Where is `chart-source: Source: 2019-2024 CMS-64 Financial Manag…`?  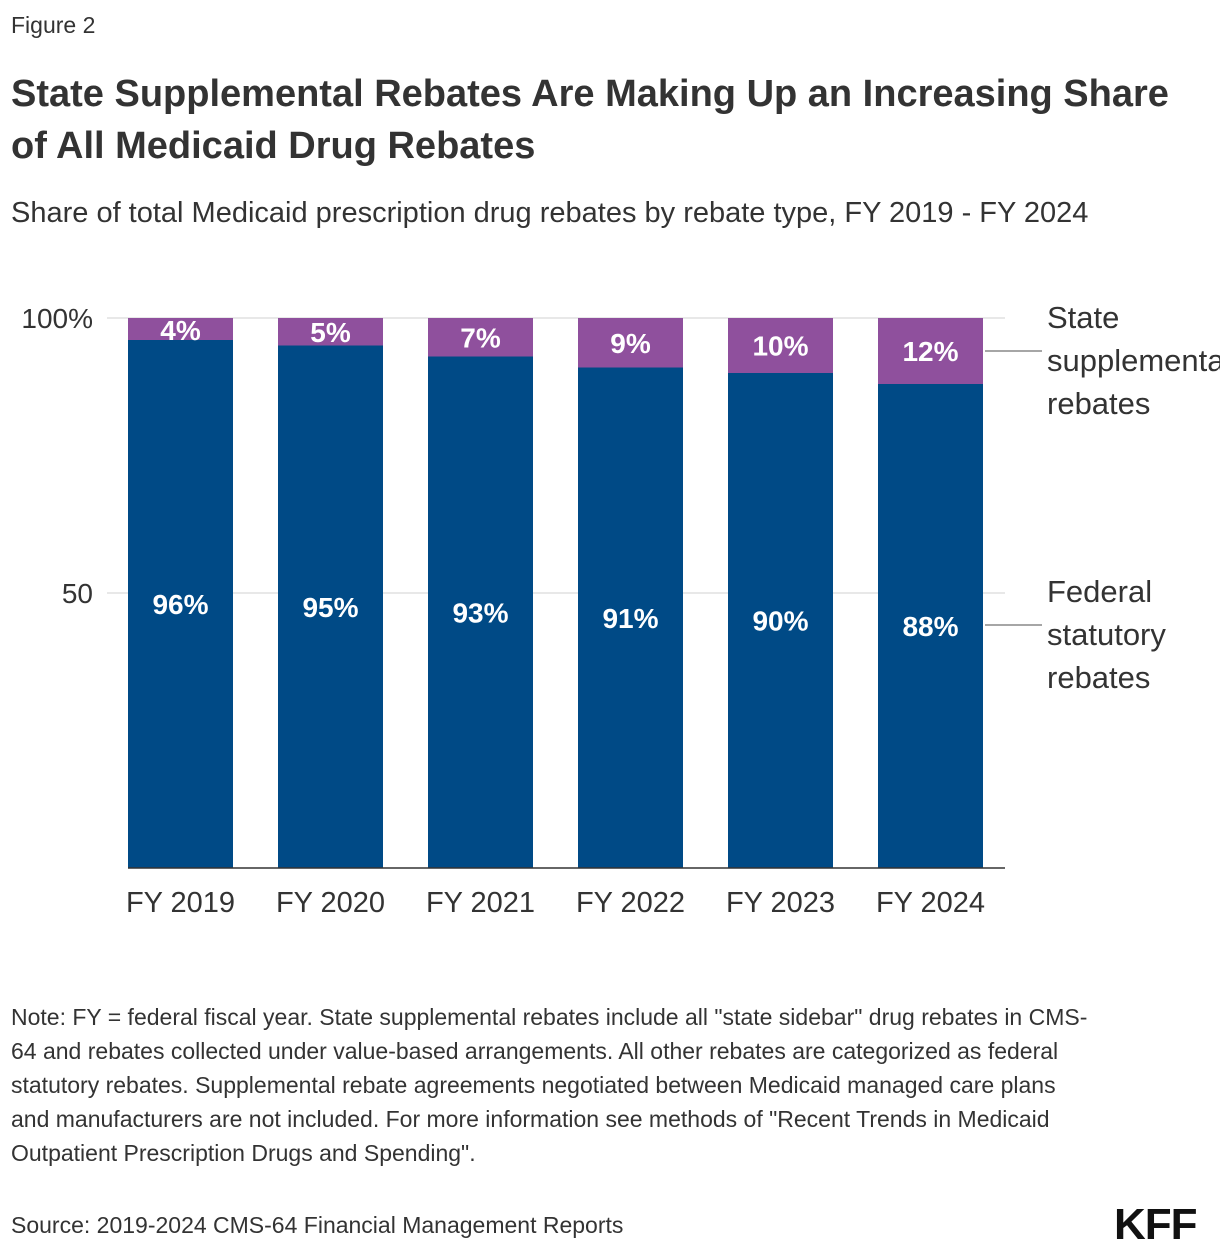 chart-source: Source: 2019-2024 CMS-64 Financial Manag… is located at coordinates (317, 1225).